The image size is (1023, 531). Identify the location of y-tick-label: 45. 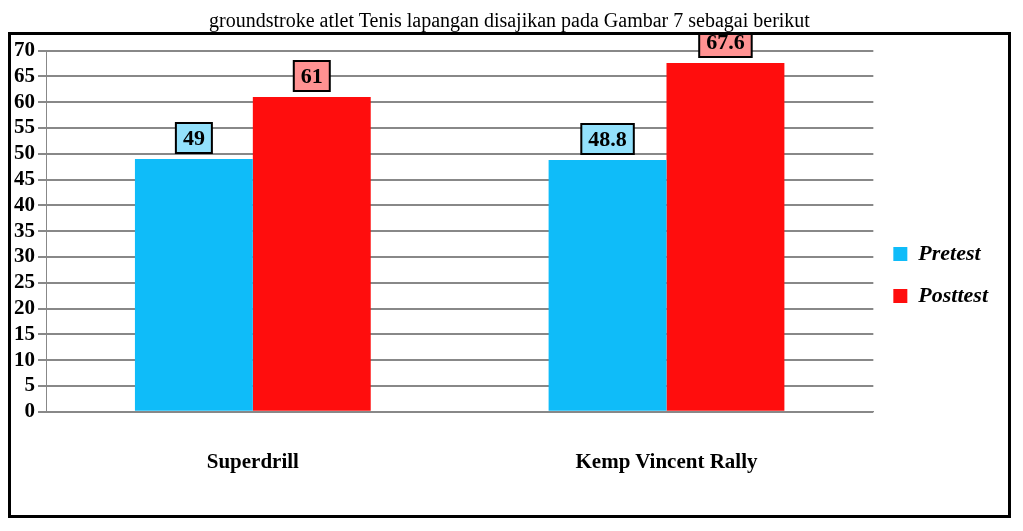
(24, 178).